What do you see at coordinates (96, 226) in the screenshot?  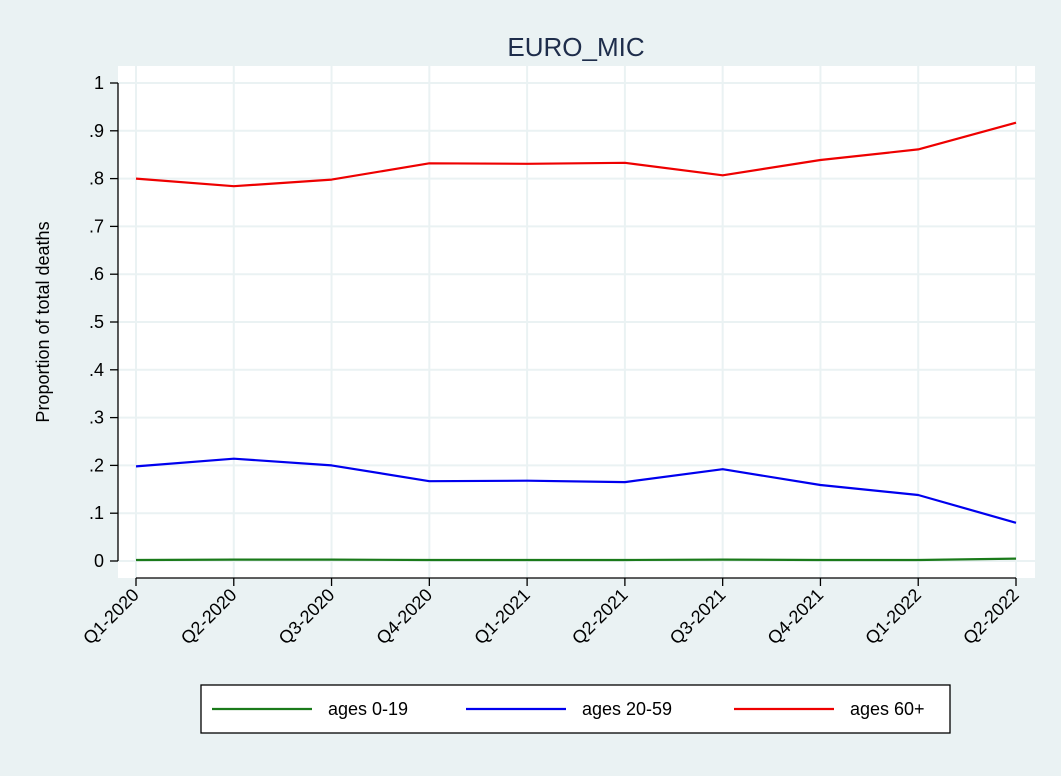 I see `y-tick-label: .7` at bounding box center [96, 226].